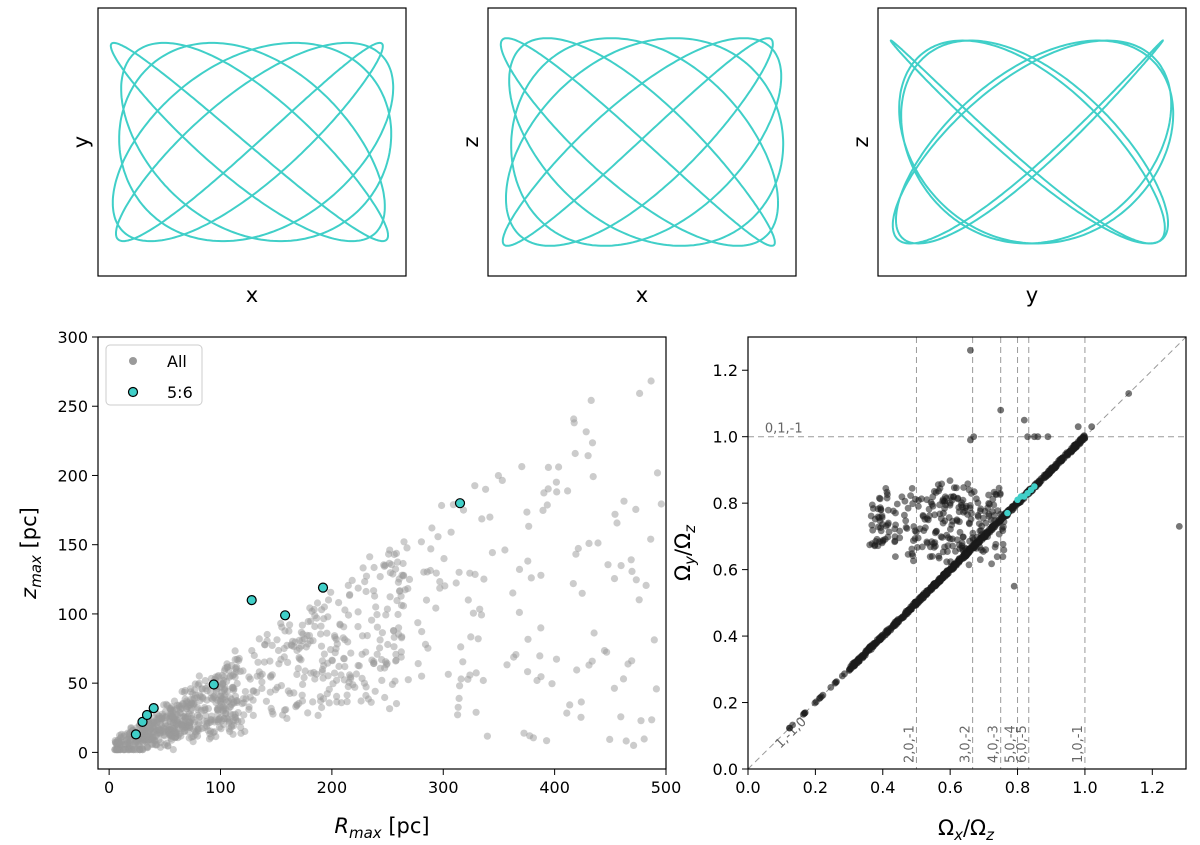  I want to click on resonance-horizontal-label: 0,1,-1, so click(784, 429).